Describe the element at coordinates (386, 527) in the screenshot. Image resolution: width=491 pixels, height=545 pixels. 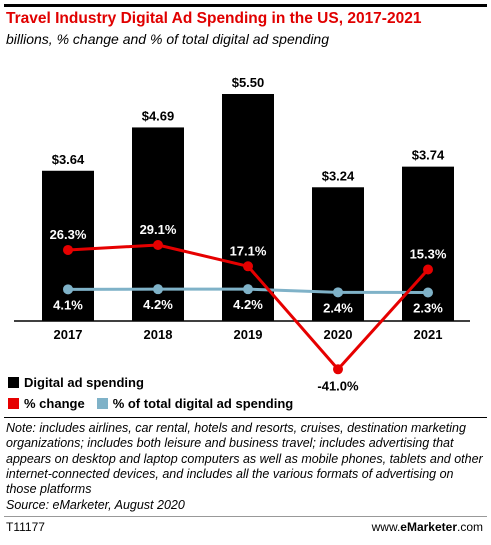
I see `site-prefix: www.` at that location.